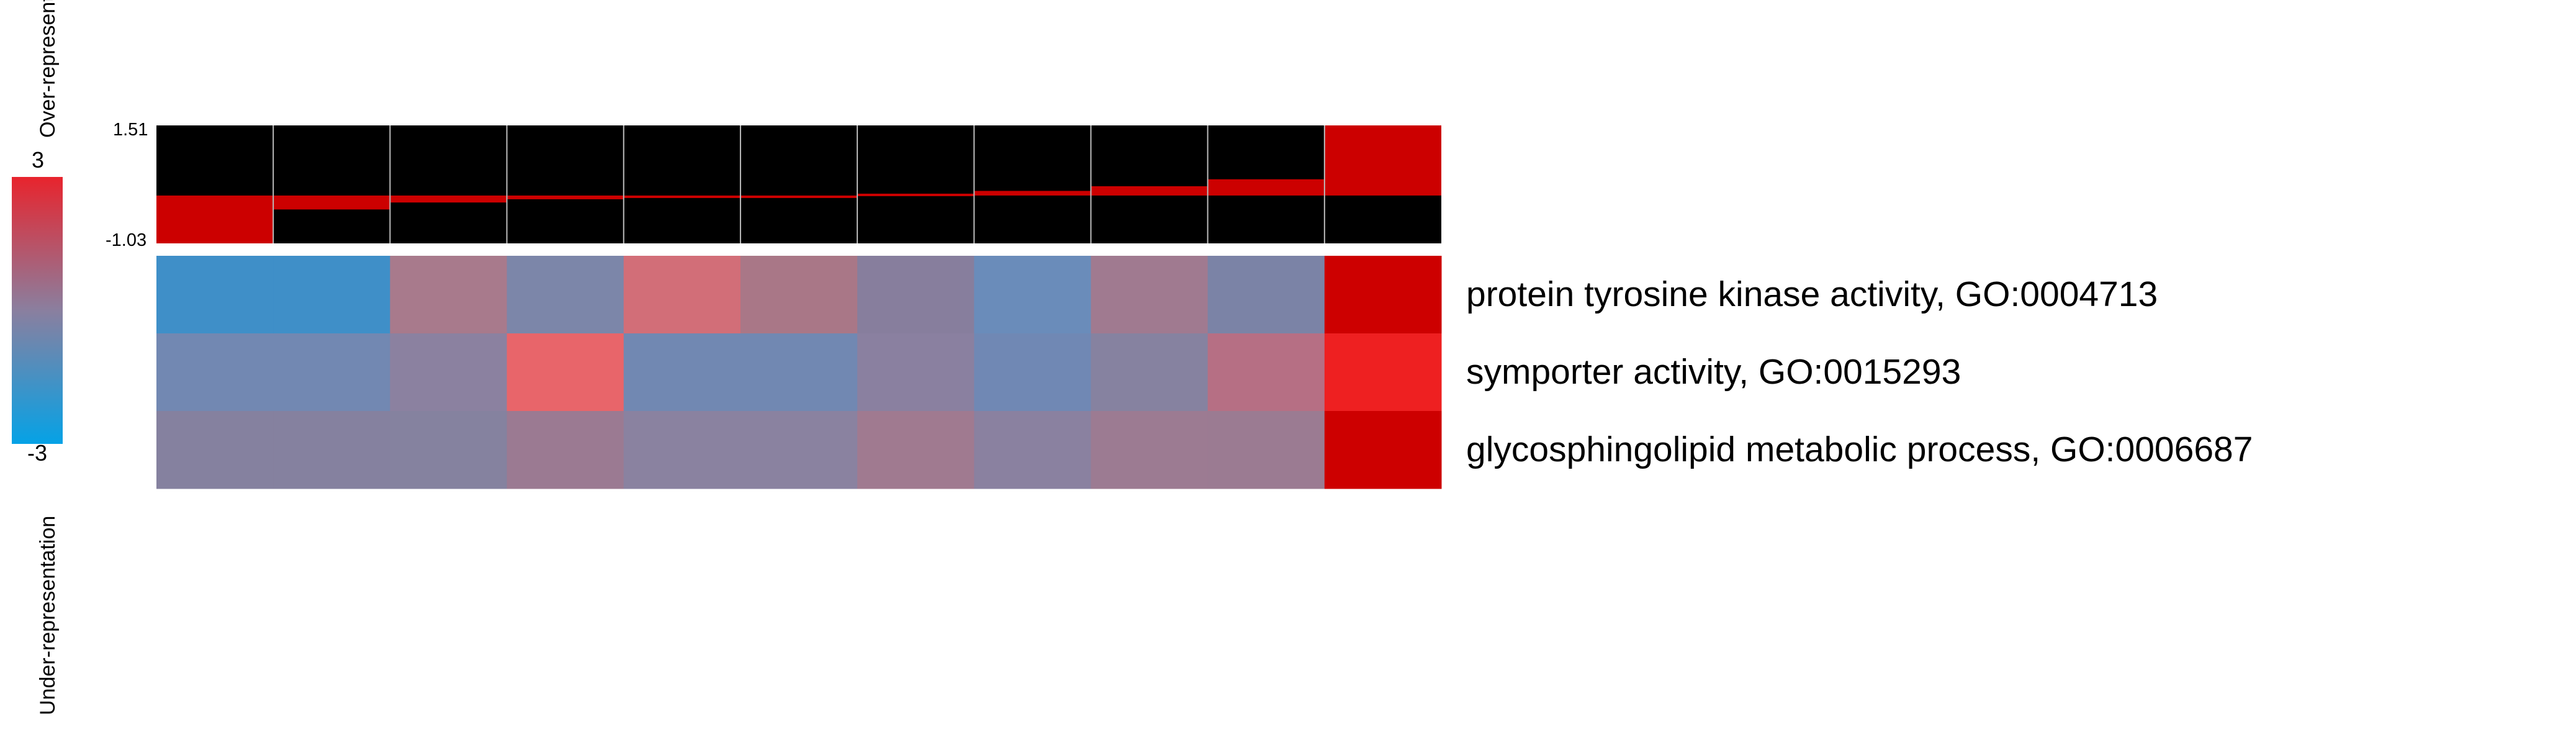  I want to click on heatmap-cell-r1-c7, so click(1032, 372).